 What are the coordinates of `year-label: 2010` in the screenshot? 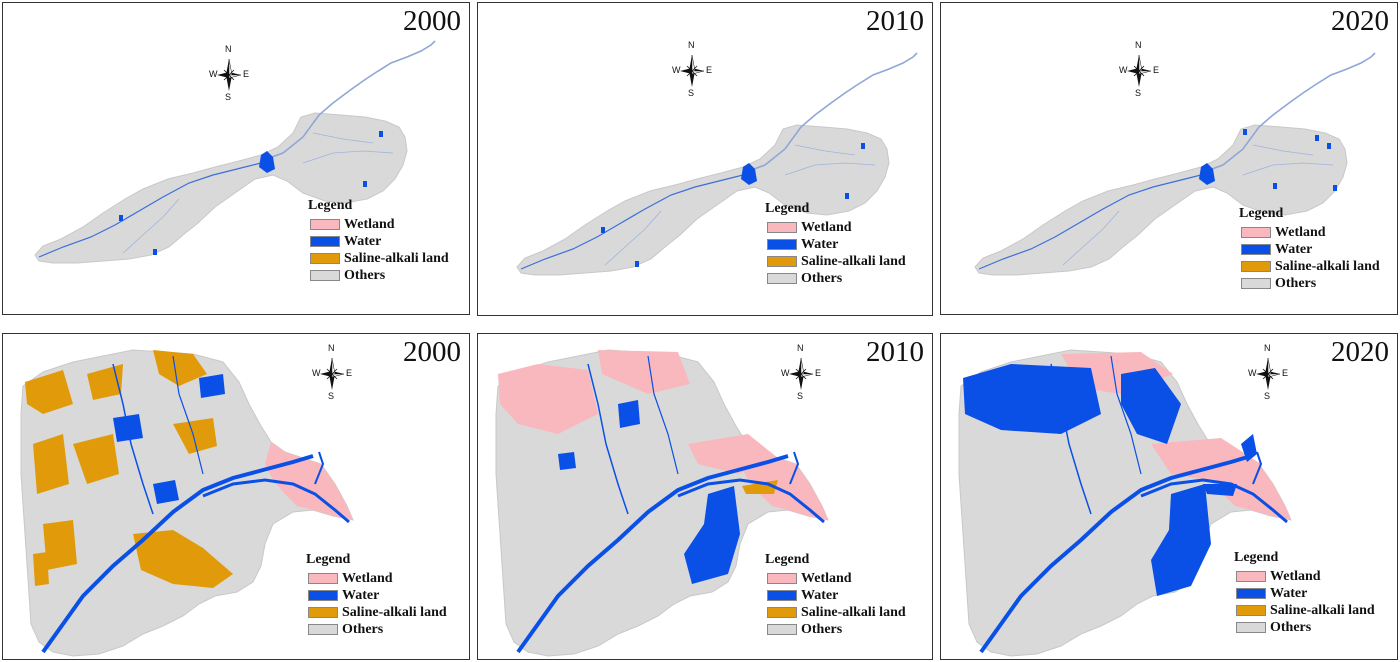 It's located at (895, 352).